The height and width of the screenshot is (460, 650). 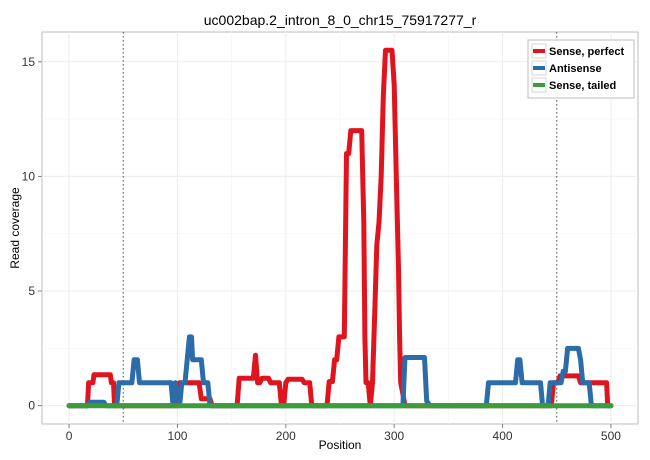 I want to click on x-tick-label: 100, so click(x=177, y=436).